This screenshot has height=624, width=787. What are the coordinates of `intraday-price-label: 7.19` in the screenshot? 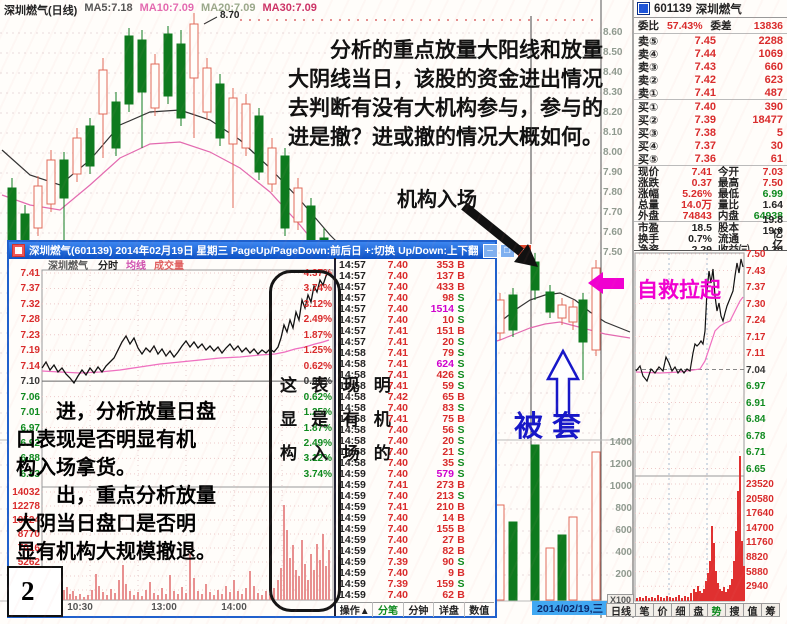 It's located at (30, 351).